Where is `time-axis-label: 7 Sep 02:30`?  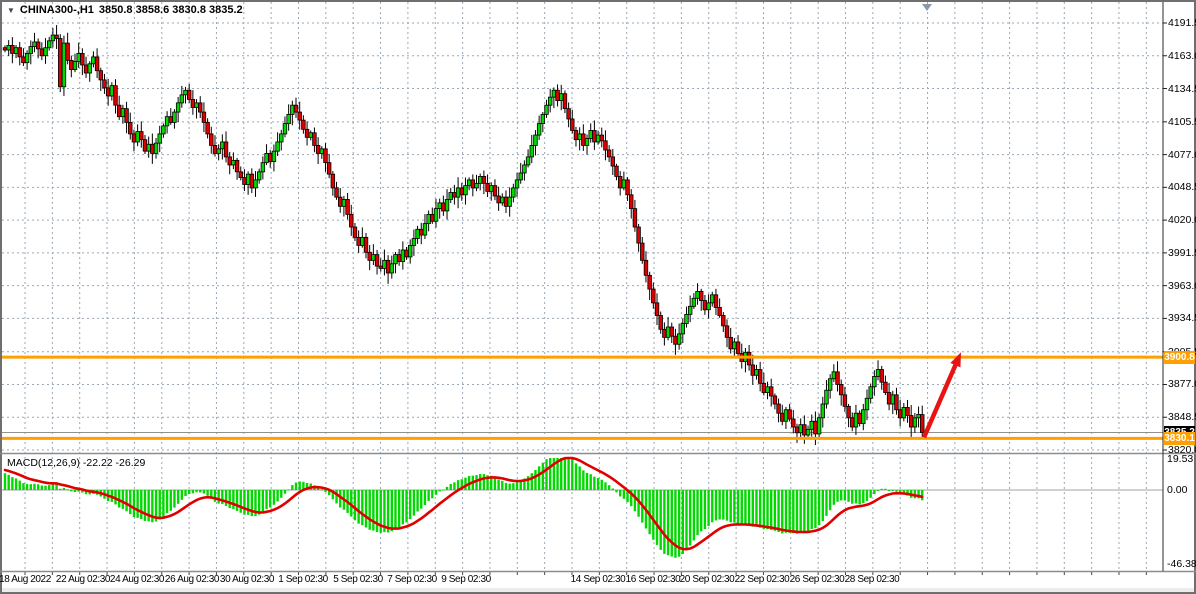
time-axis-label: 7 Sep 02:30 is located at coordinates (412, 579).